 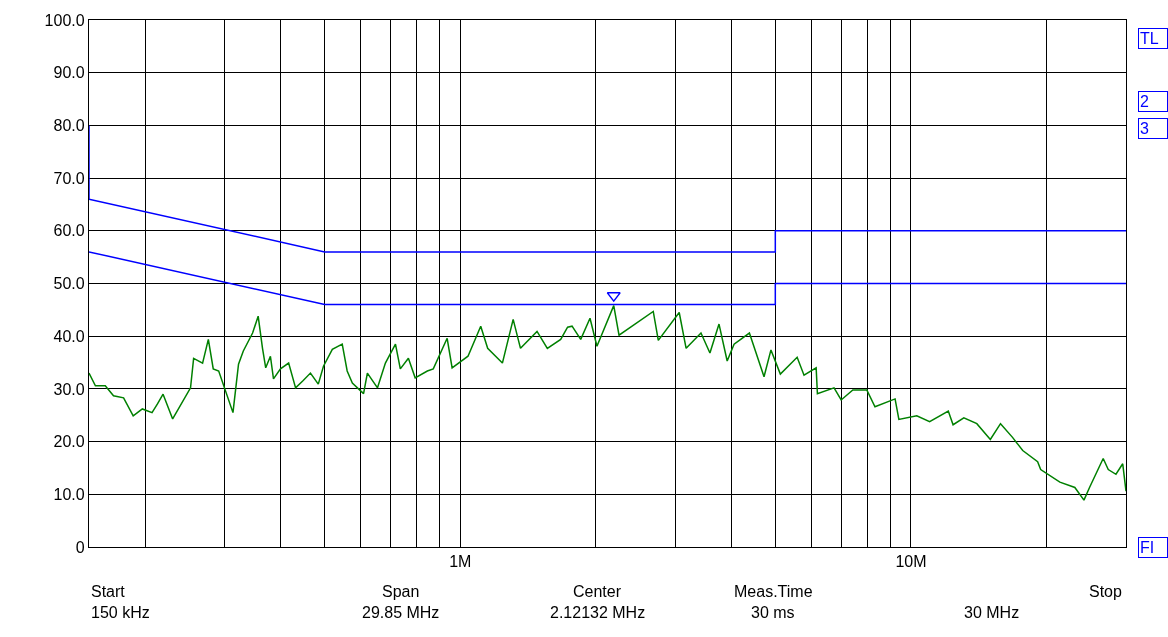 What do you see at coordinates (1144, 128) in the screenshot?
I see `text: 3` at bounding box center [1144, 128].